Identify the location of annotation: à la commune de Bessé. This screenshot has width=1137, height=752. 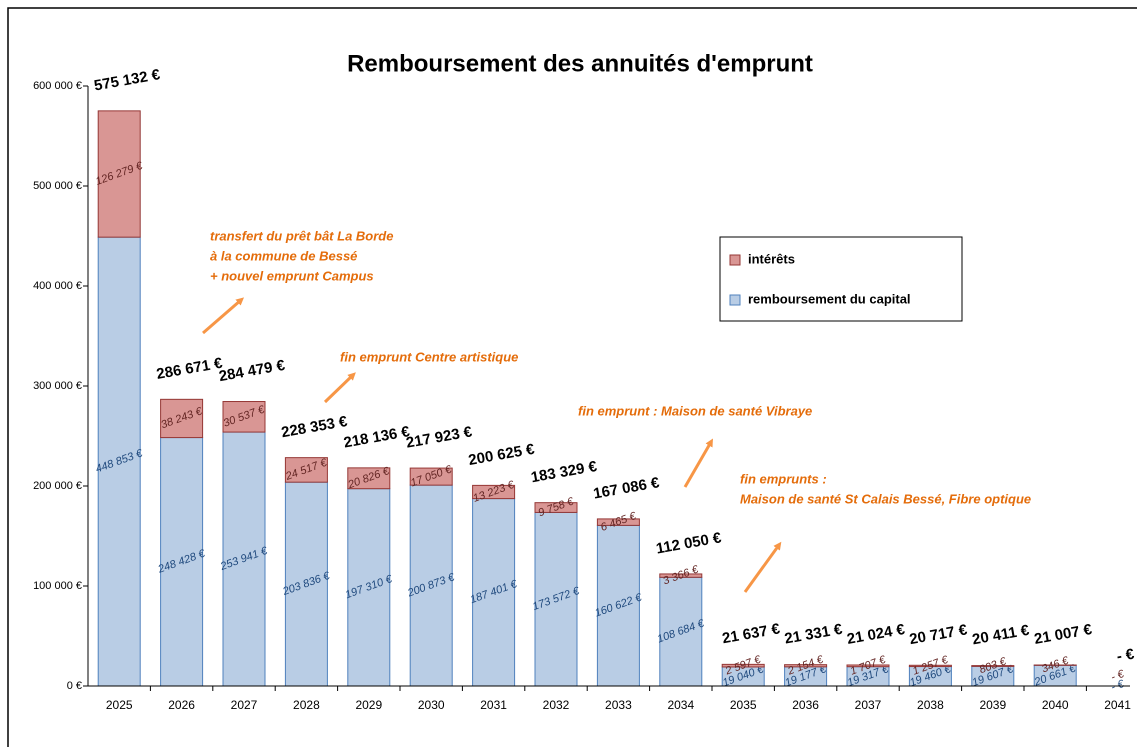
(283, 255).